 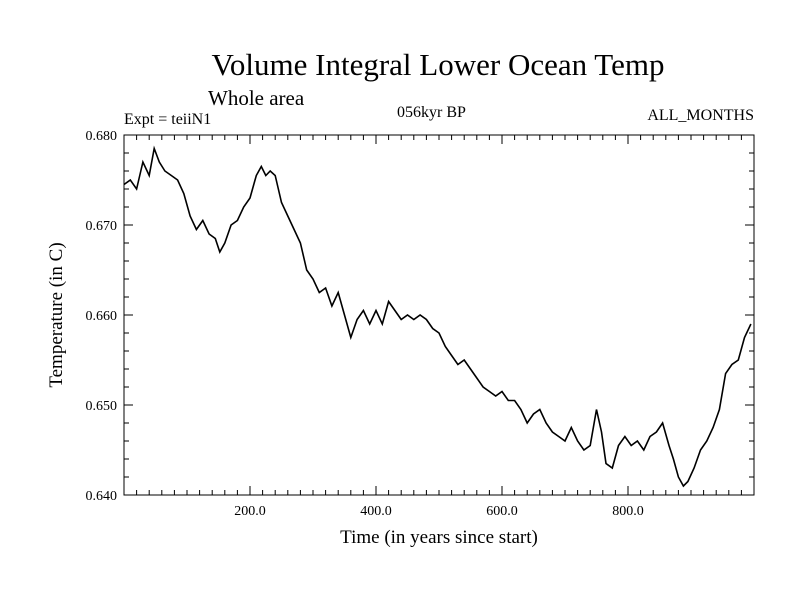 What do you see at coordinates (502, 511) in the screenshot?
I see `x-tick-label: 600.0` at bounding box center [502, 511].